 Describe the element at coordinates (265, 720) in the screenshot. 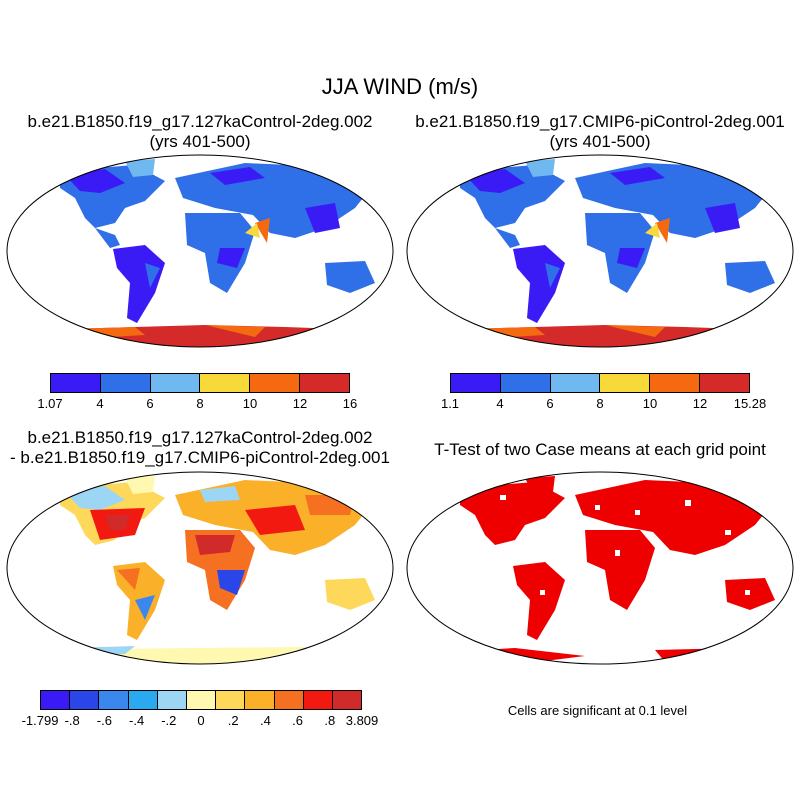

I see `cb3-tick-label: .4` at that location.